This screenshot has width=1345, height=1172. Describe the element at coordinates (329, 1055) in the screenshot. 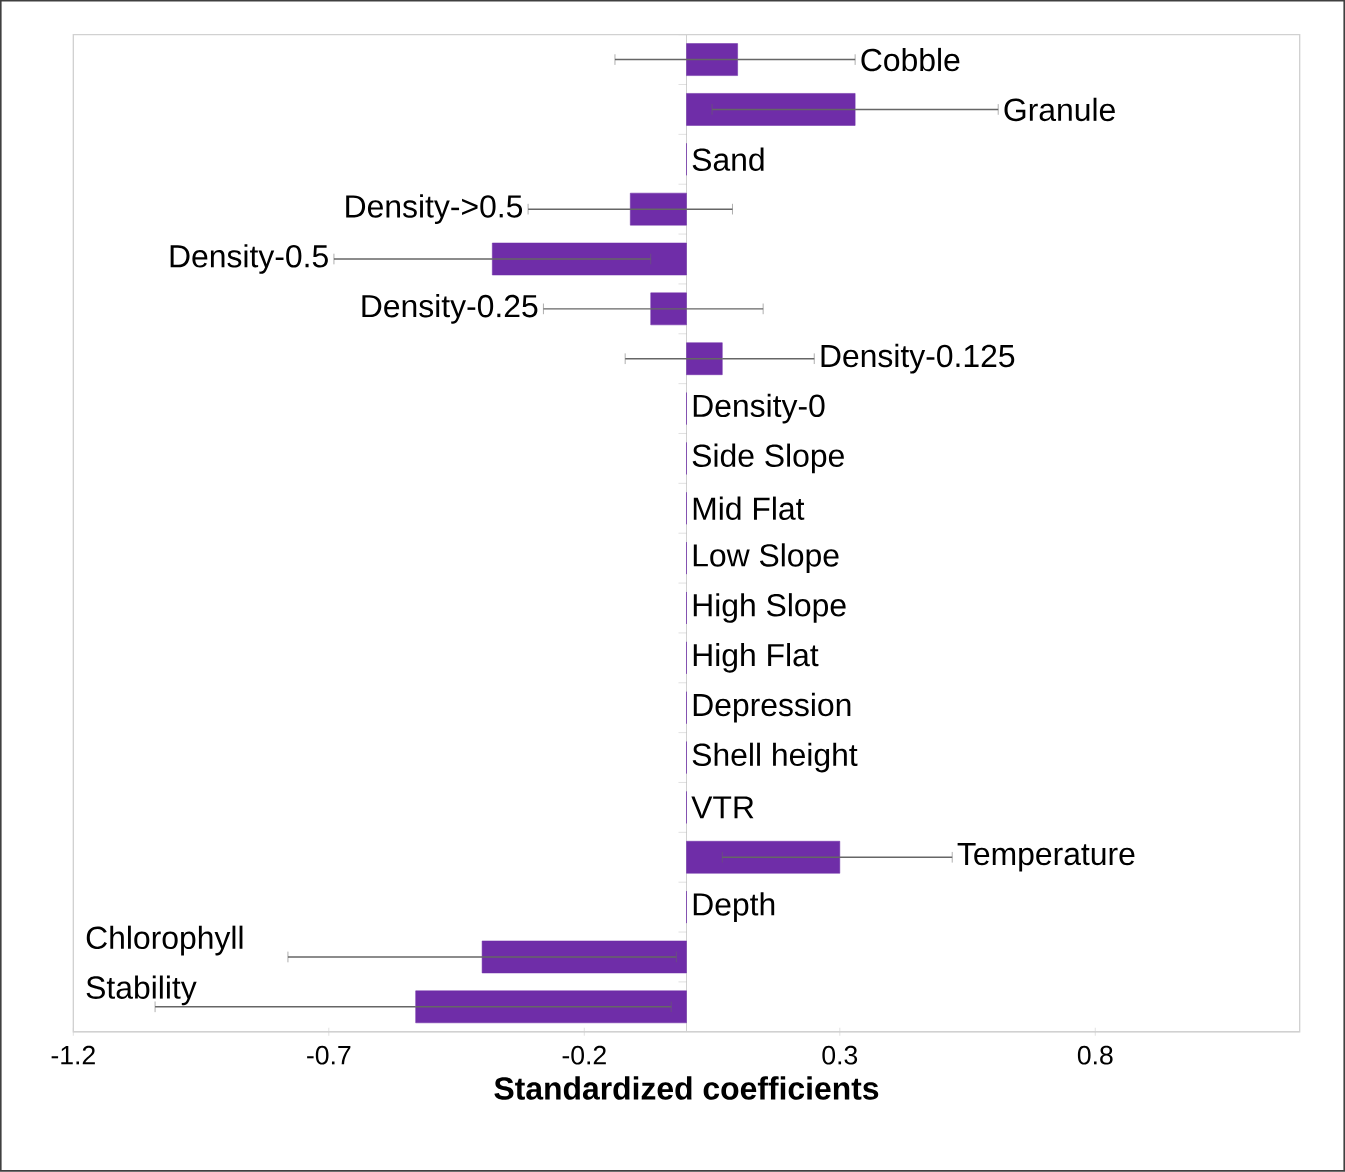

I see `x-tick-label: -0.7` at that location.